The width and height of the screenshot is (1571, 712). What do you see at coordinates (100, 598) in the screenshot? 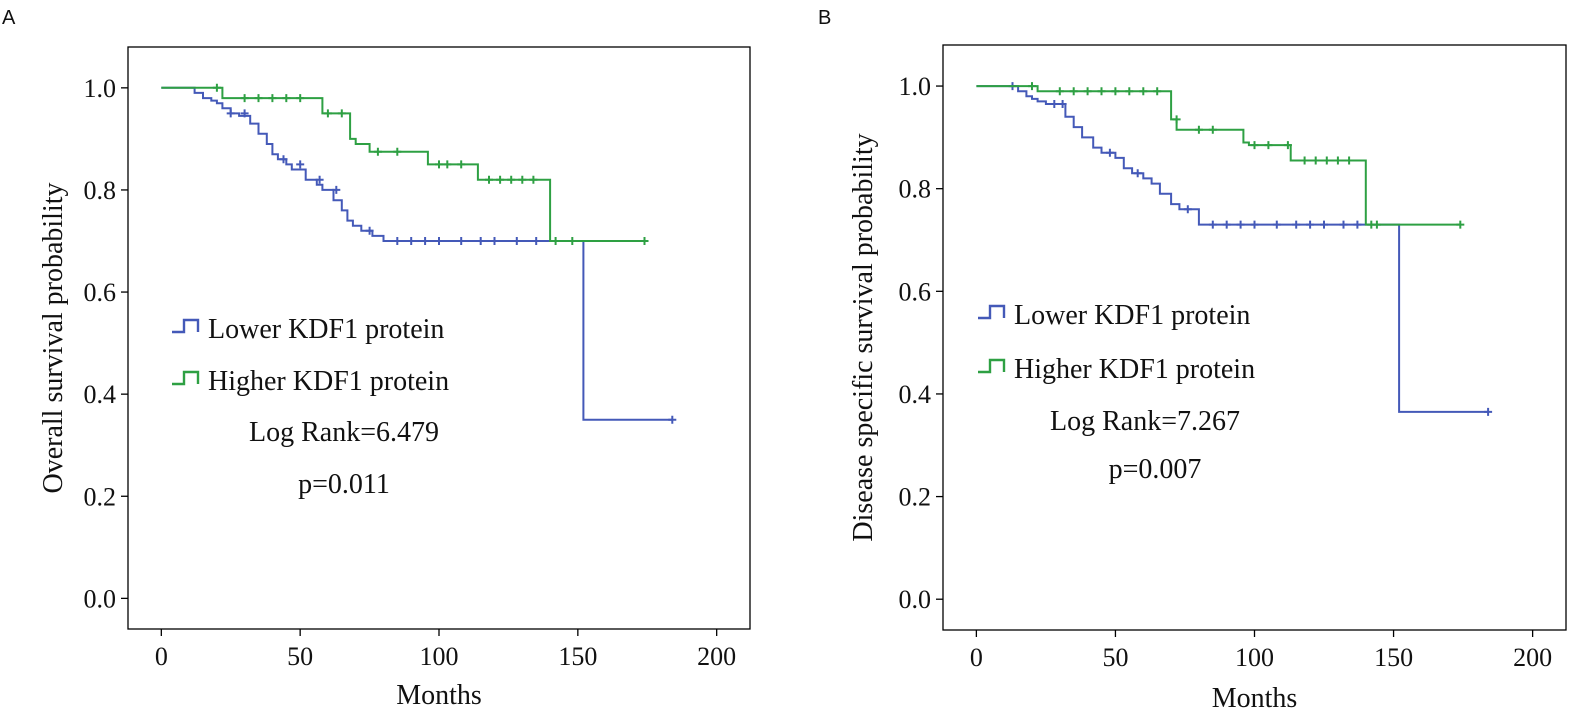
I see `y-tick-label: 0.0` at bounding box center [100, 598].